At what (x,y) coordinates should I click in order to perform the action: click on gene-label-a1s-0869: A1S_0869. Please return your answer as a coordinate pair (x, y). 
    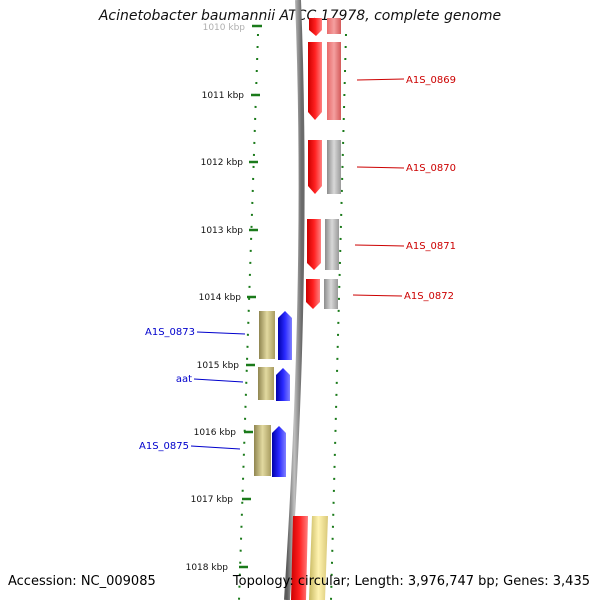
    Looking at the image, I should click on (431, 80).